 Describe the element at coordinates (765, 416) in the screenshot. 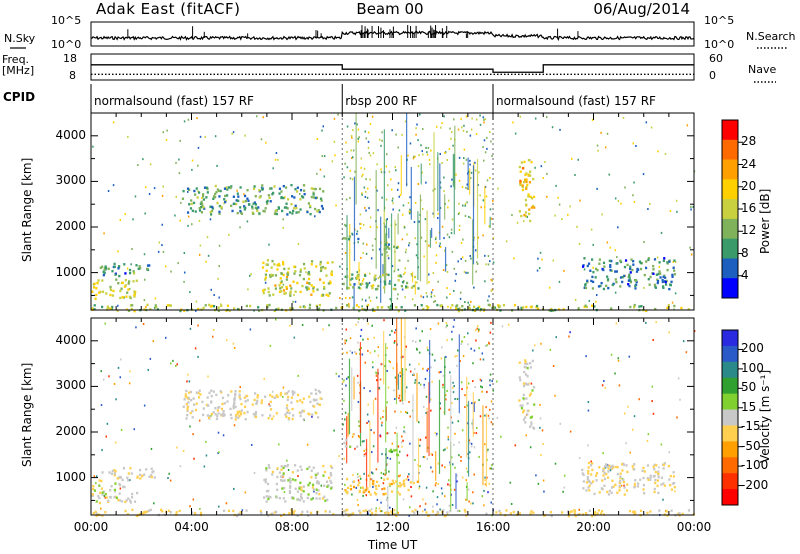

I see `velocity-colorbar-label: Velocity [m s⁻¹]` at that location.